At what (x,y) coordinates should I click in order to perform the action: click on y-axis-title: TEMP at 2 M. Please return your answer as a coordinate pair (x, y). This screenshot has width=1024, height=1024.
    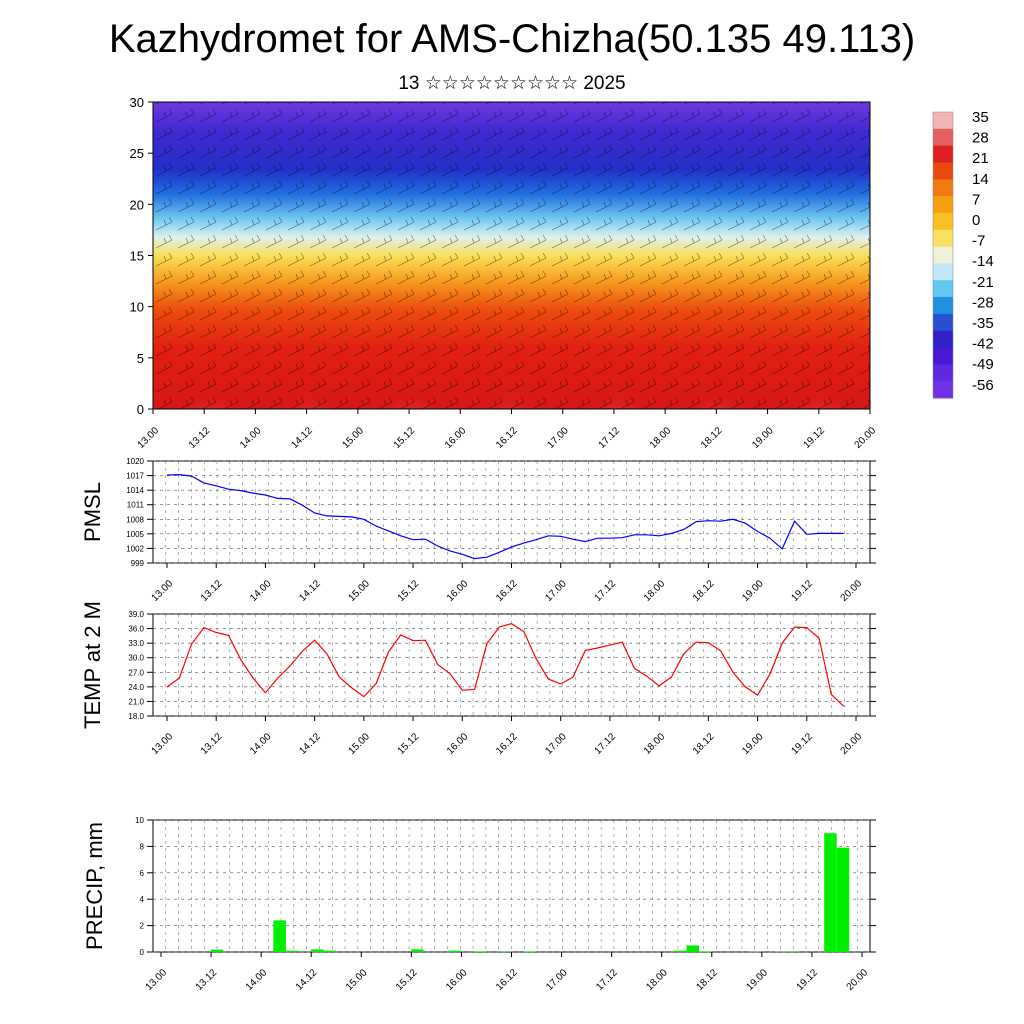
    Looking at the image, I should click on (92, 665).